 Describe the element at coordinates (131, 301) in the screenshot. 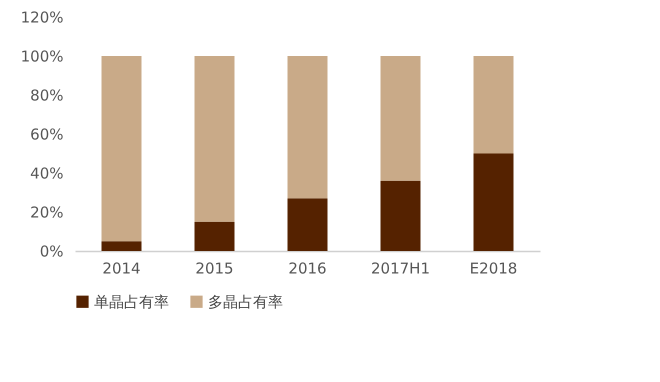

I see `legend-label: 单晶占有率` at that location.